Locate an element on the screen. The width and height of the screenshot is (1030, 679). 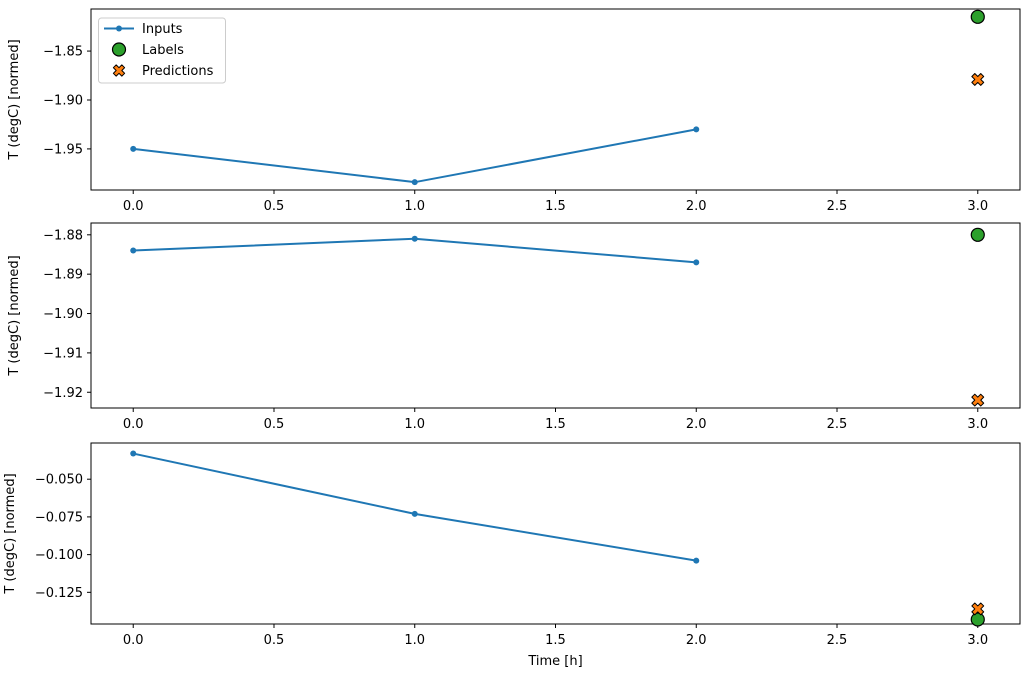
x-axis-label: Time [h] is located at coordinates (554, 661).